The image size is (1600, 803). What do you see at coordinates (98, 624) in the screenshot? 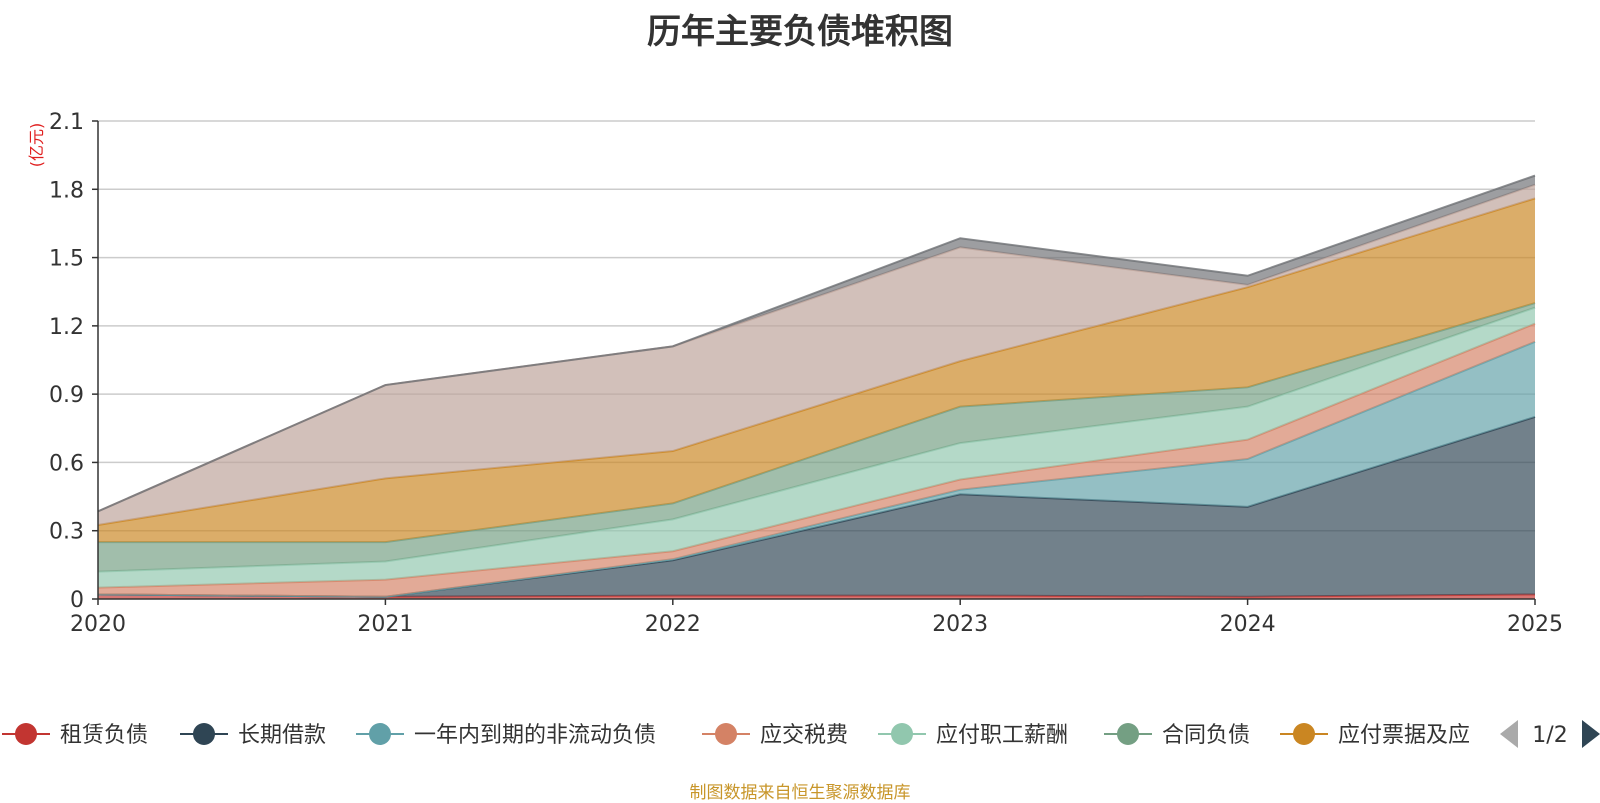
I see `x-tick-label: 2020` at bounding box center [98, 624].